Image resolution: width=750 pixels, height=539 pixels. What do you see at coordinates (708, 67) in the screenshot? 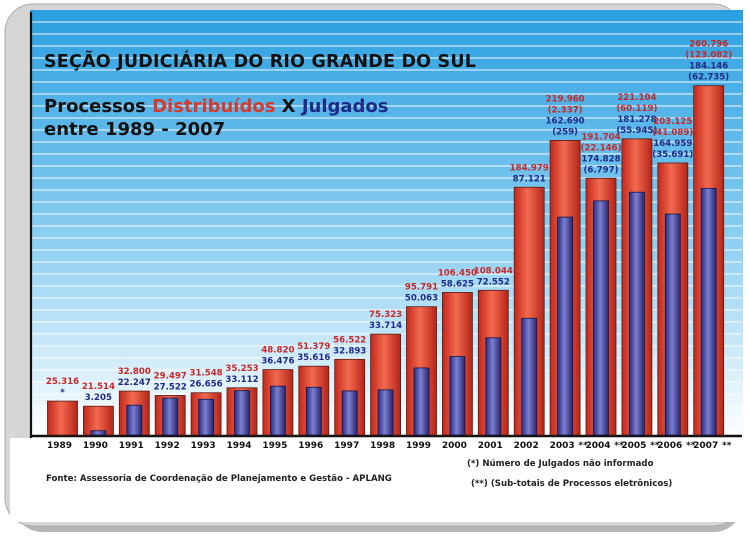
I see `data-label-julgados: 184.146` at bounding box center [708, 67].